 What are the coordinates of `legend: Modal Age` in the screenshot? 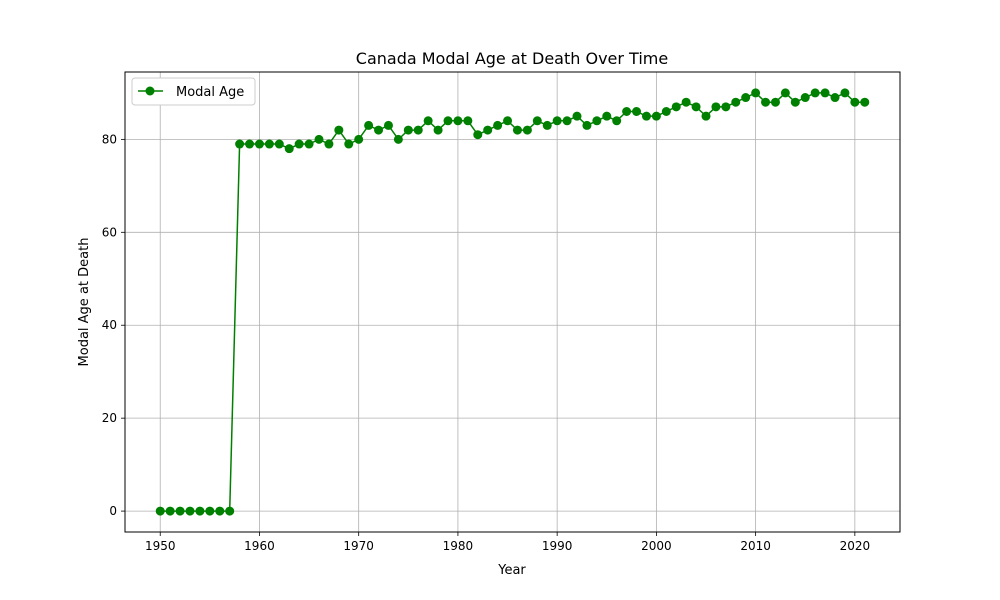 It's located at (193, 91).